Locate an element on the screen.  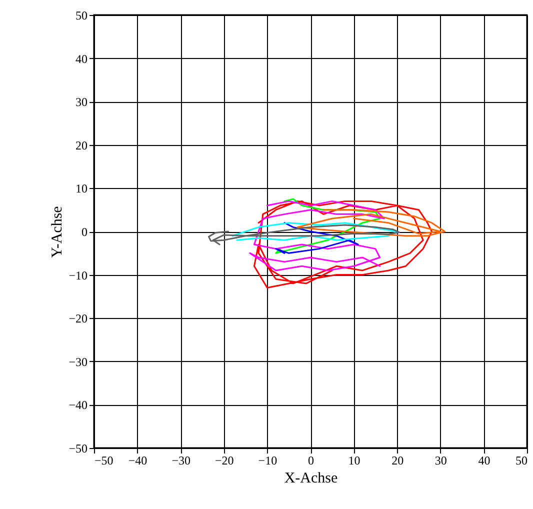
x-tick-label: 40 is located at coordinates (484, 461).